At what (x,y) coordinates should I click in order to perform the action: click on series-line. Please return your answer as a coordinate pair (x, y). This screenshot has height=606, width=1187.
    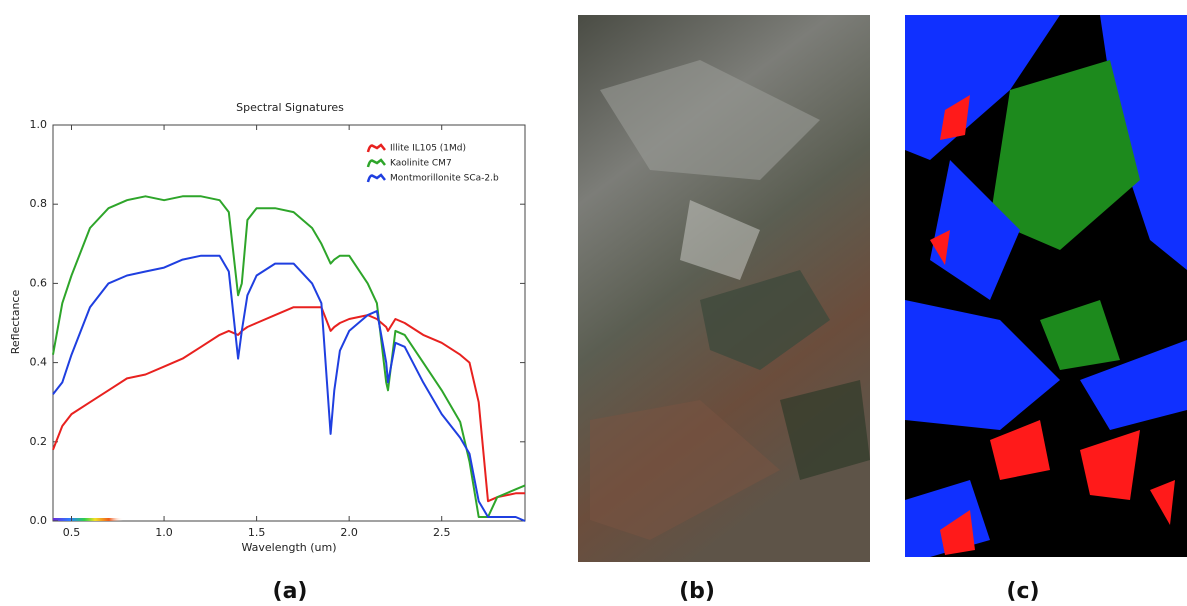
    Looking at the image, I should click on (288, 404).